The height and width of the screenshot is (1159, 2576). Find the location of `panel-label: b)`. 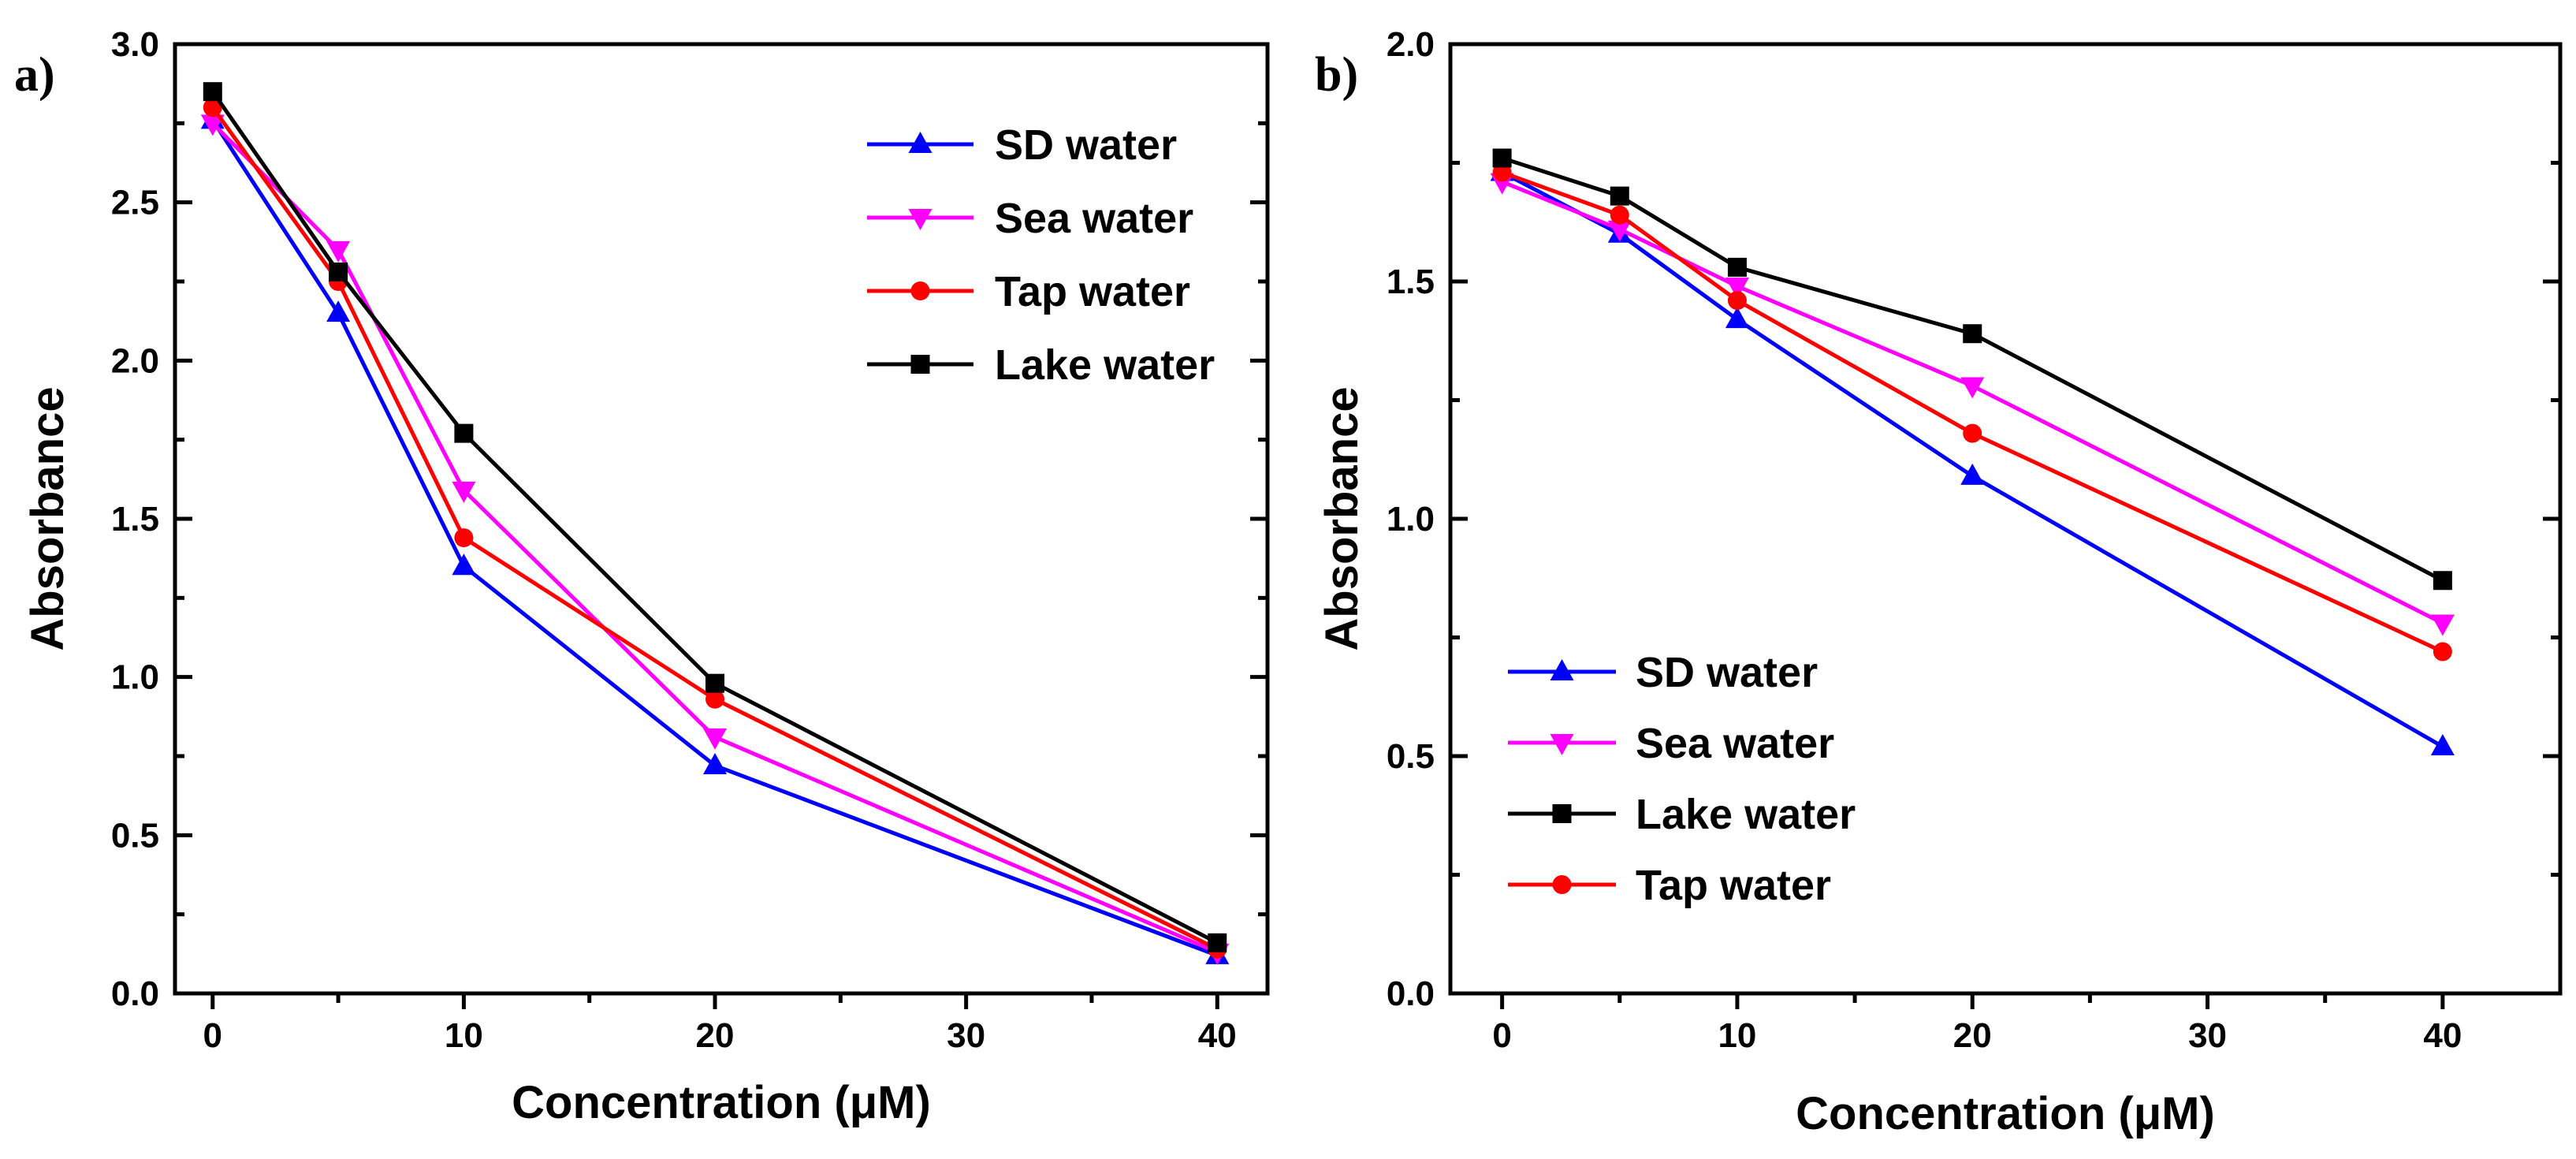

panel-label: b) is located at coordinates (1336, 75).